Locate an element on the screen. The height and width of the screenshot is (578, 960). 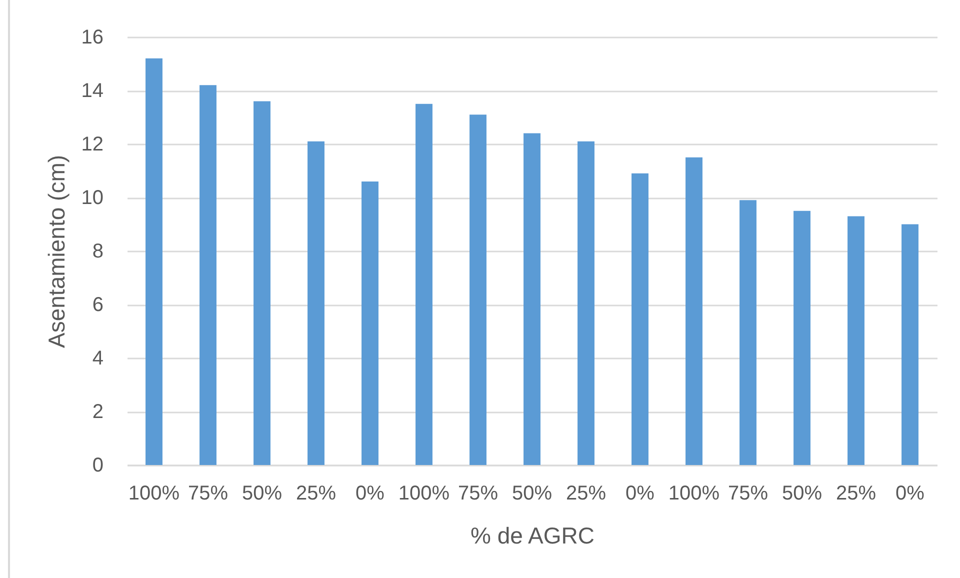
y-tick-label: 14 is located at coordinates (92, 91).